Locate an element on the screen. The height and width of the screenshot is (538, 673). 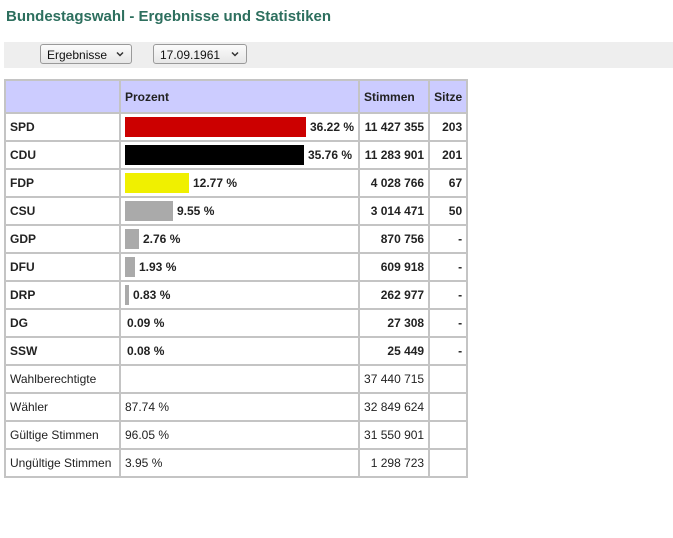
percent-label: 36.22 % is located at coordinates (332, 127).